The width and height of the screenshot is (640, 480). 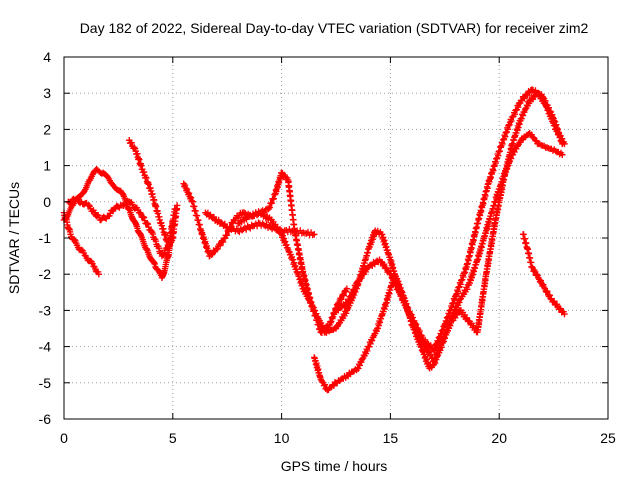 What do you see at coordinates (173, 438) in the screenshot?
I see `x-tick-label: 5` at bounding box center [173, 438].